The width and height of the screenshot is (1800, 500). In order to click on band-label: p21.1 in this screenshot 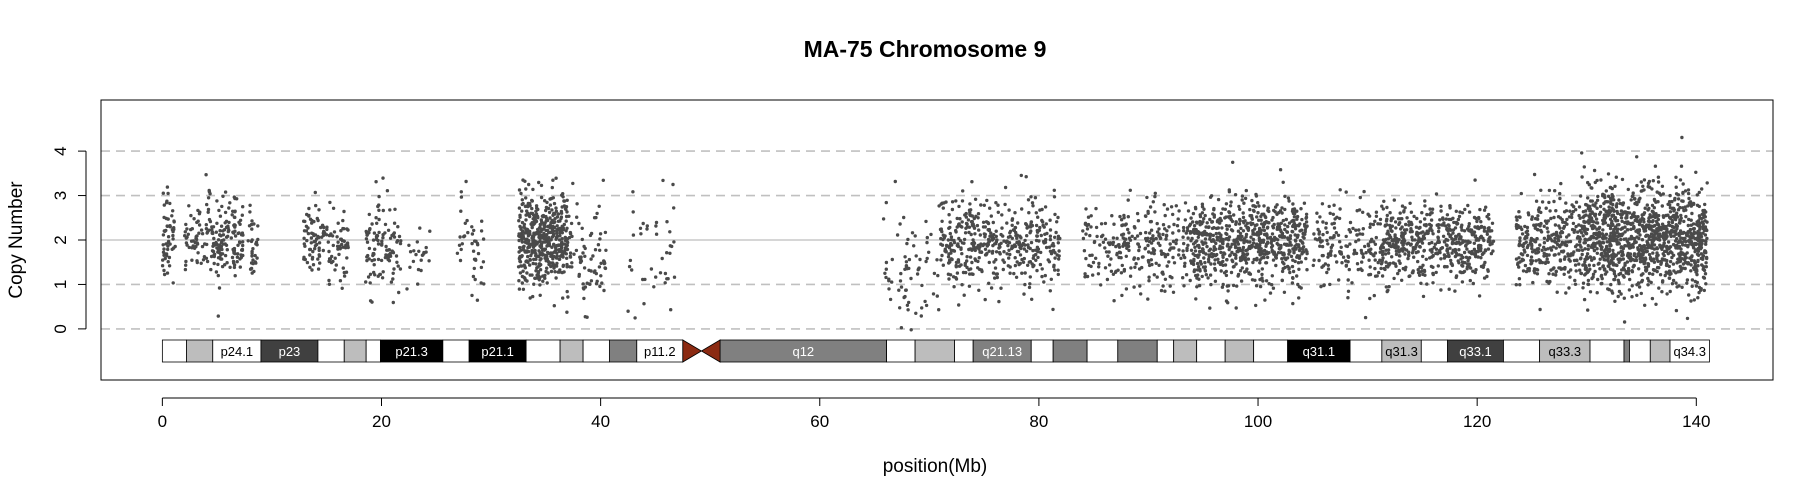, I will do `click(497, 351)`.